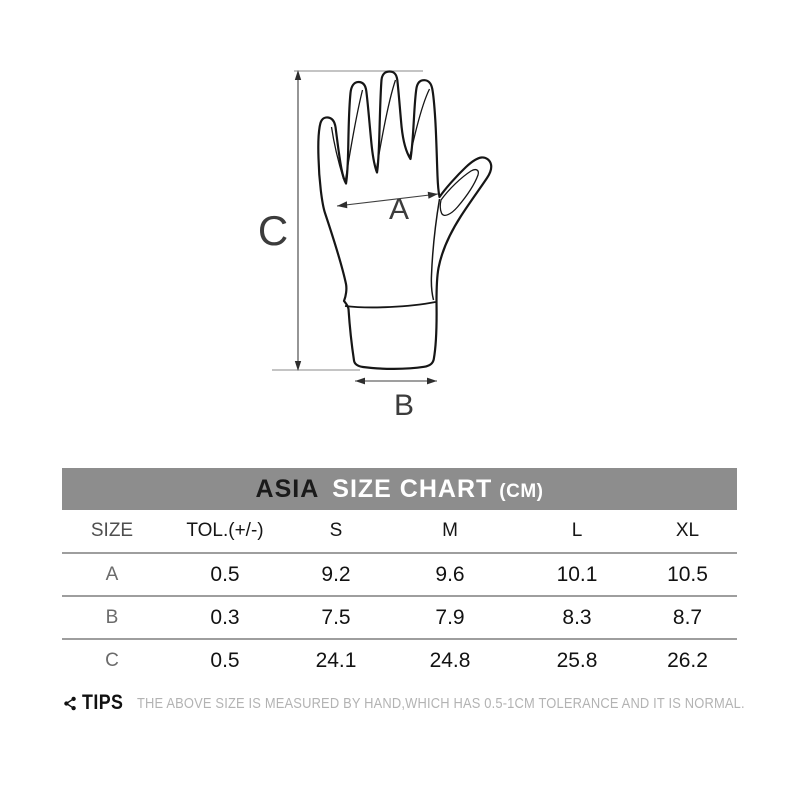 This screenshot has height=800, width=800. Describe the element at coordinates (577, 574) in the screenshot. I see `cell-a-l: 10.1` at that location.